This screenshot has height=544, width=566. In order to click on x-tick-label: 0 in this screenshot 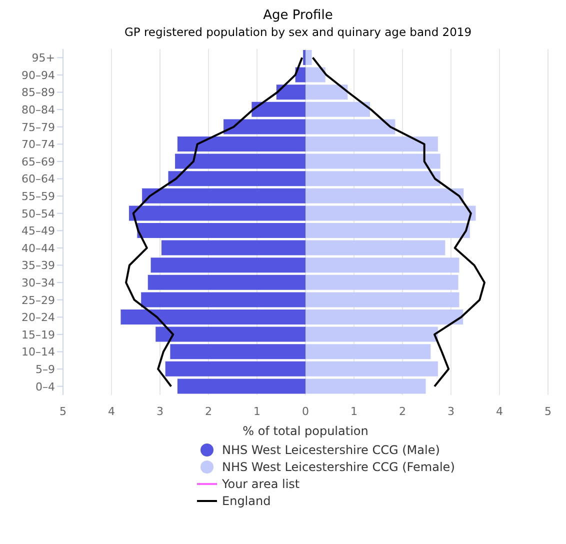, I will do `click(305, 411)`.